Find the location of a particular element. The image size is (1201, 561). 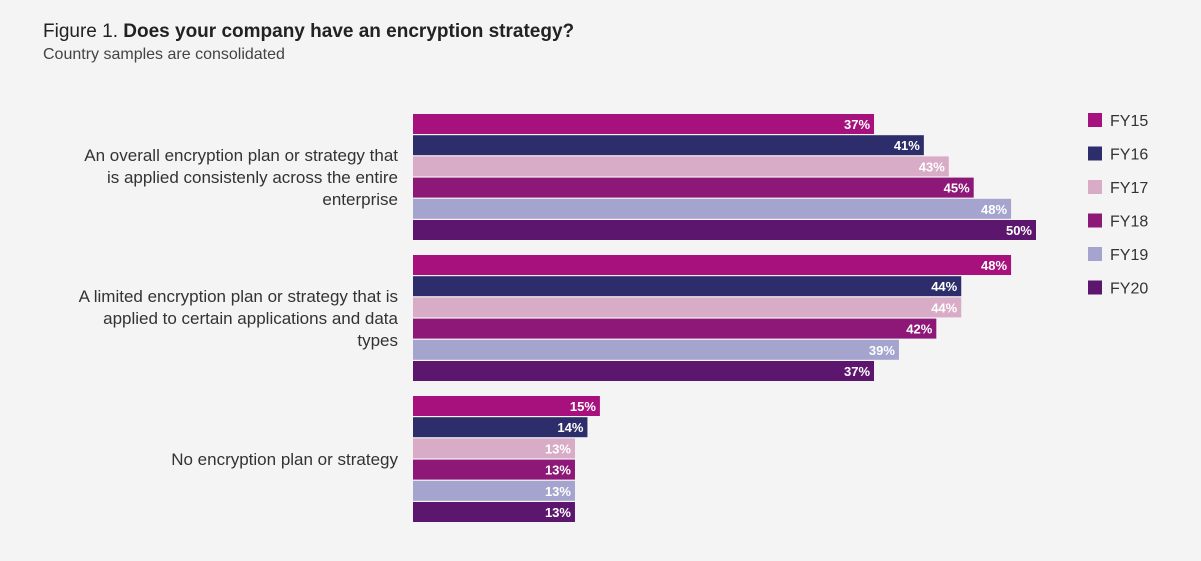

value-label: 50% is located at coordinates (1019, 230).